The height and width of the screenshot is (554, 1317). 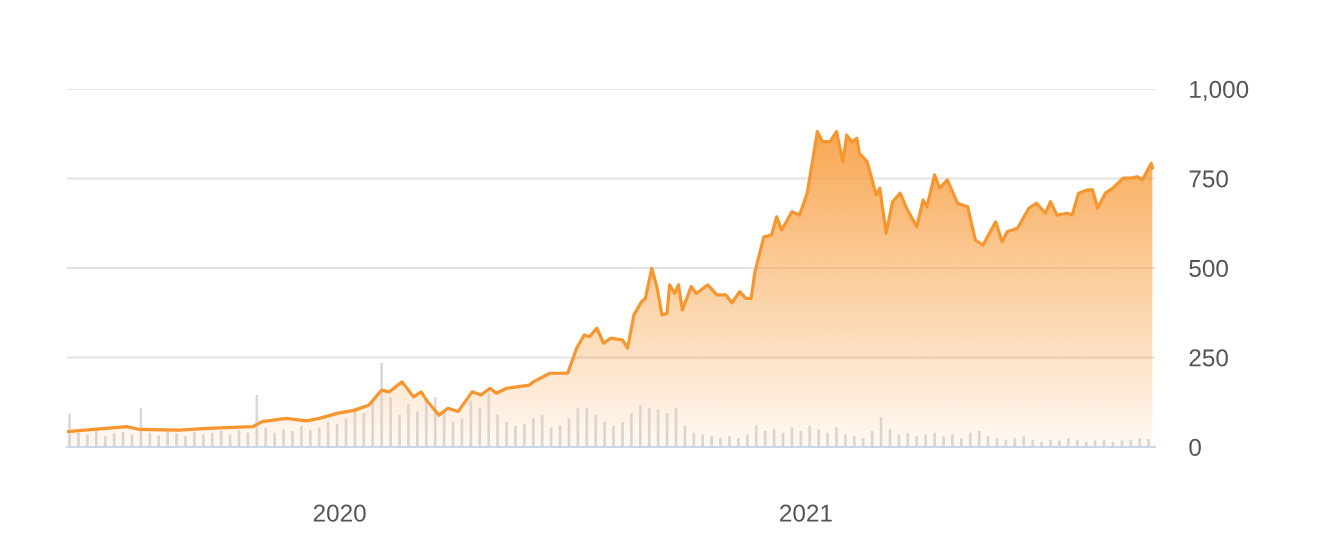 What do you see at coordinates (806, 513) in the screenshot?
I see `x-tick-label: 2021` at bounding box center [806, 513].